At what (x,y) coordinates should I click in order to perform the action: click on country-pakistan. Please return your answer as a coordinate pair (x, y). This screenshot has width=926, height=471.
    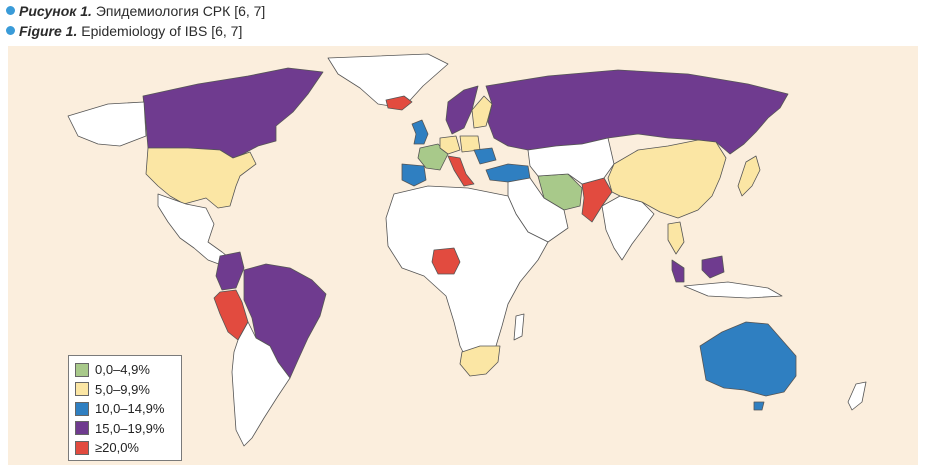
    Looking at the image, I should click on (597, 200).